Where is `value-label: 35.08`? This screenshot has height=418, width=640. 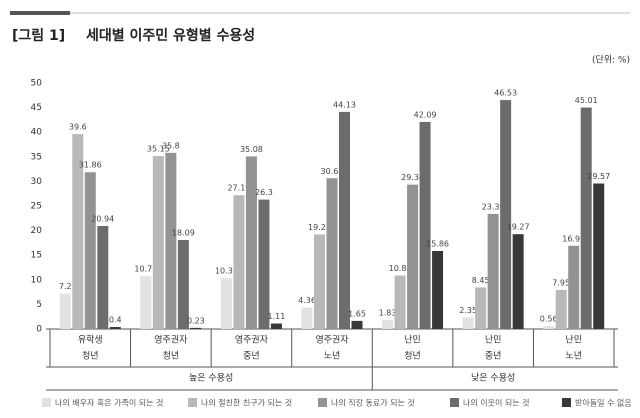 value-label: 35.08 is located at coordinates (251, 149).